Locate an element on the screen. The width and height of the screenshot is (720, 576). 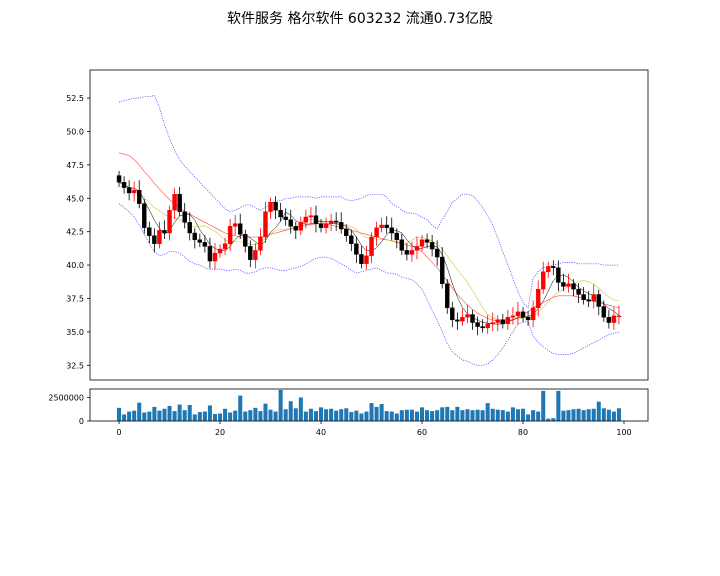
volume-panel: 0 2500000 0 20 40 60 80 100 is located at coordinates (348, 412).